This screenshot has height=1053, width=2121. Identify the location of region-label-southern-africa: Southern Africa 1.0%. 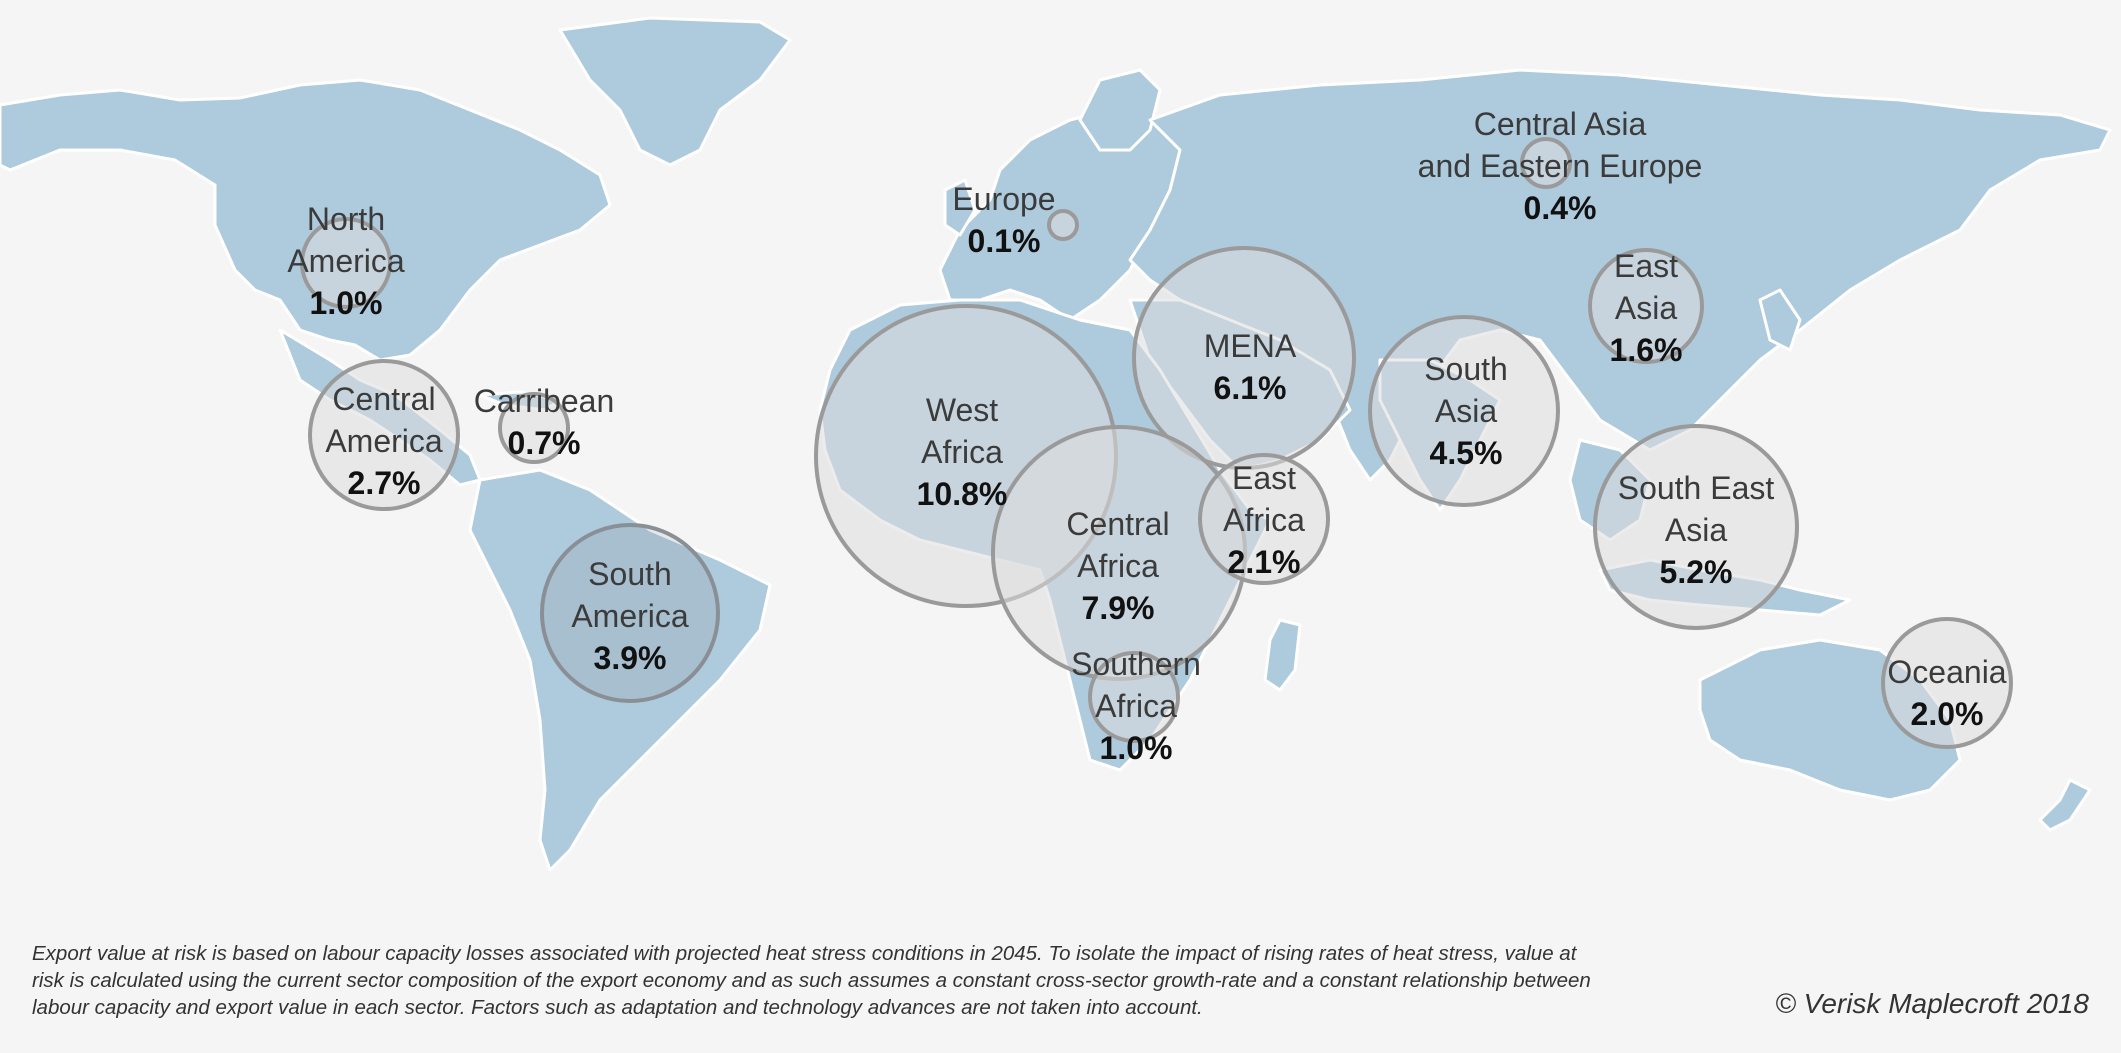
(1136, 706).